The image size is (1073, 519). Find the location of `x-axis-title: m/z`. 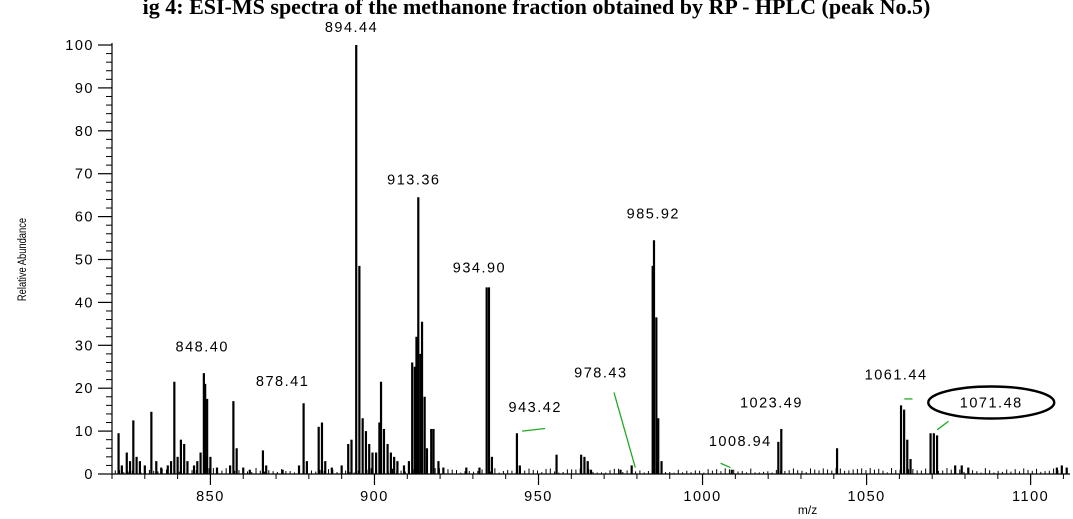

x-axis-title: m/z is located at coordinates (807, 510).